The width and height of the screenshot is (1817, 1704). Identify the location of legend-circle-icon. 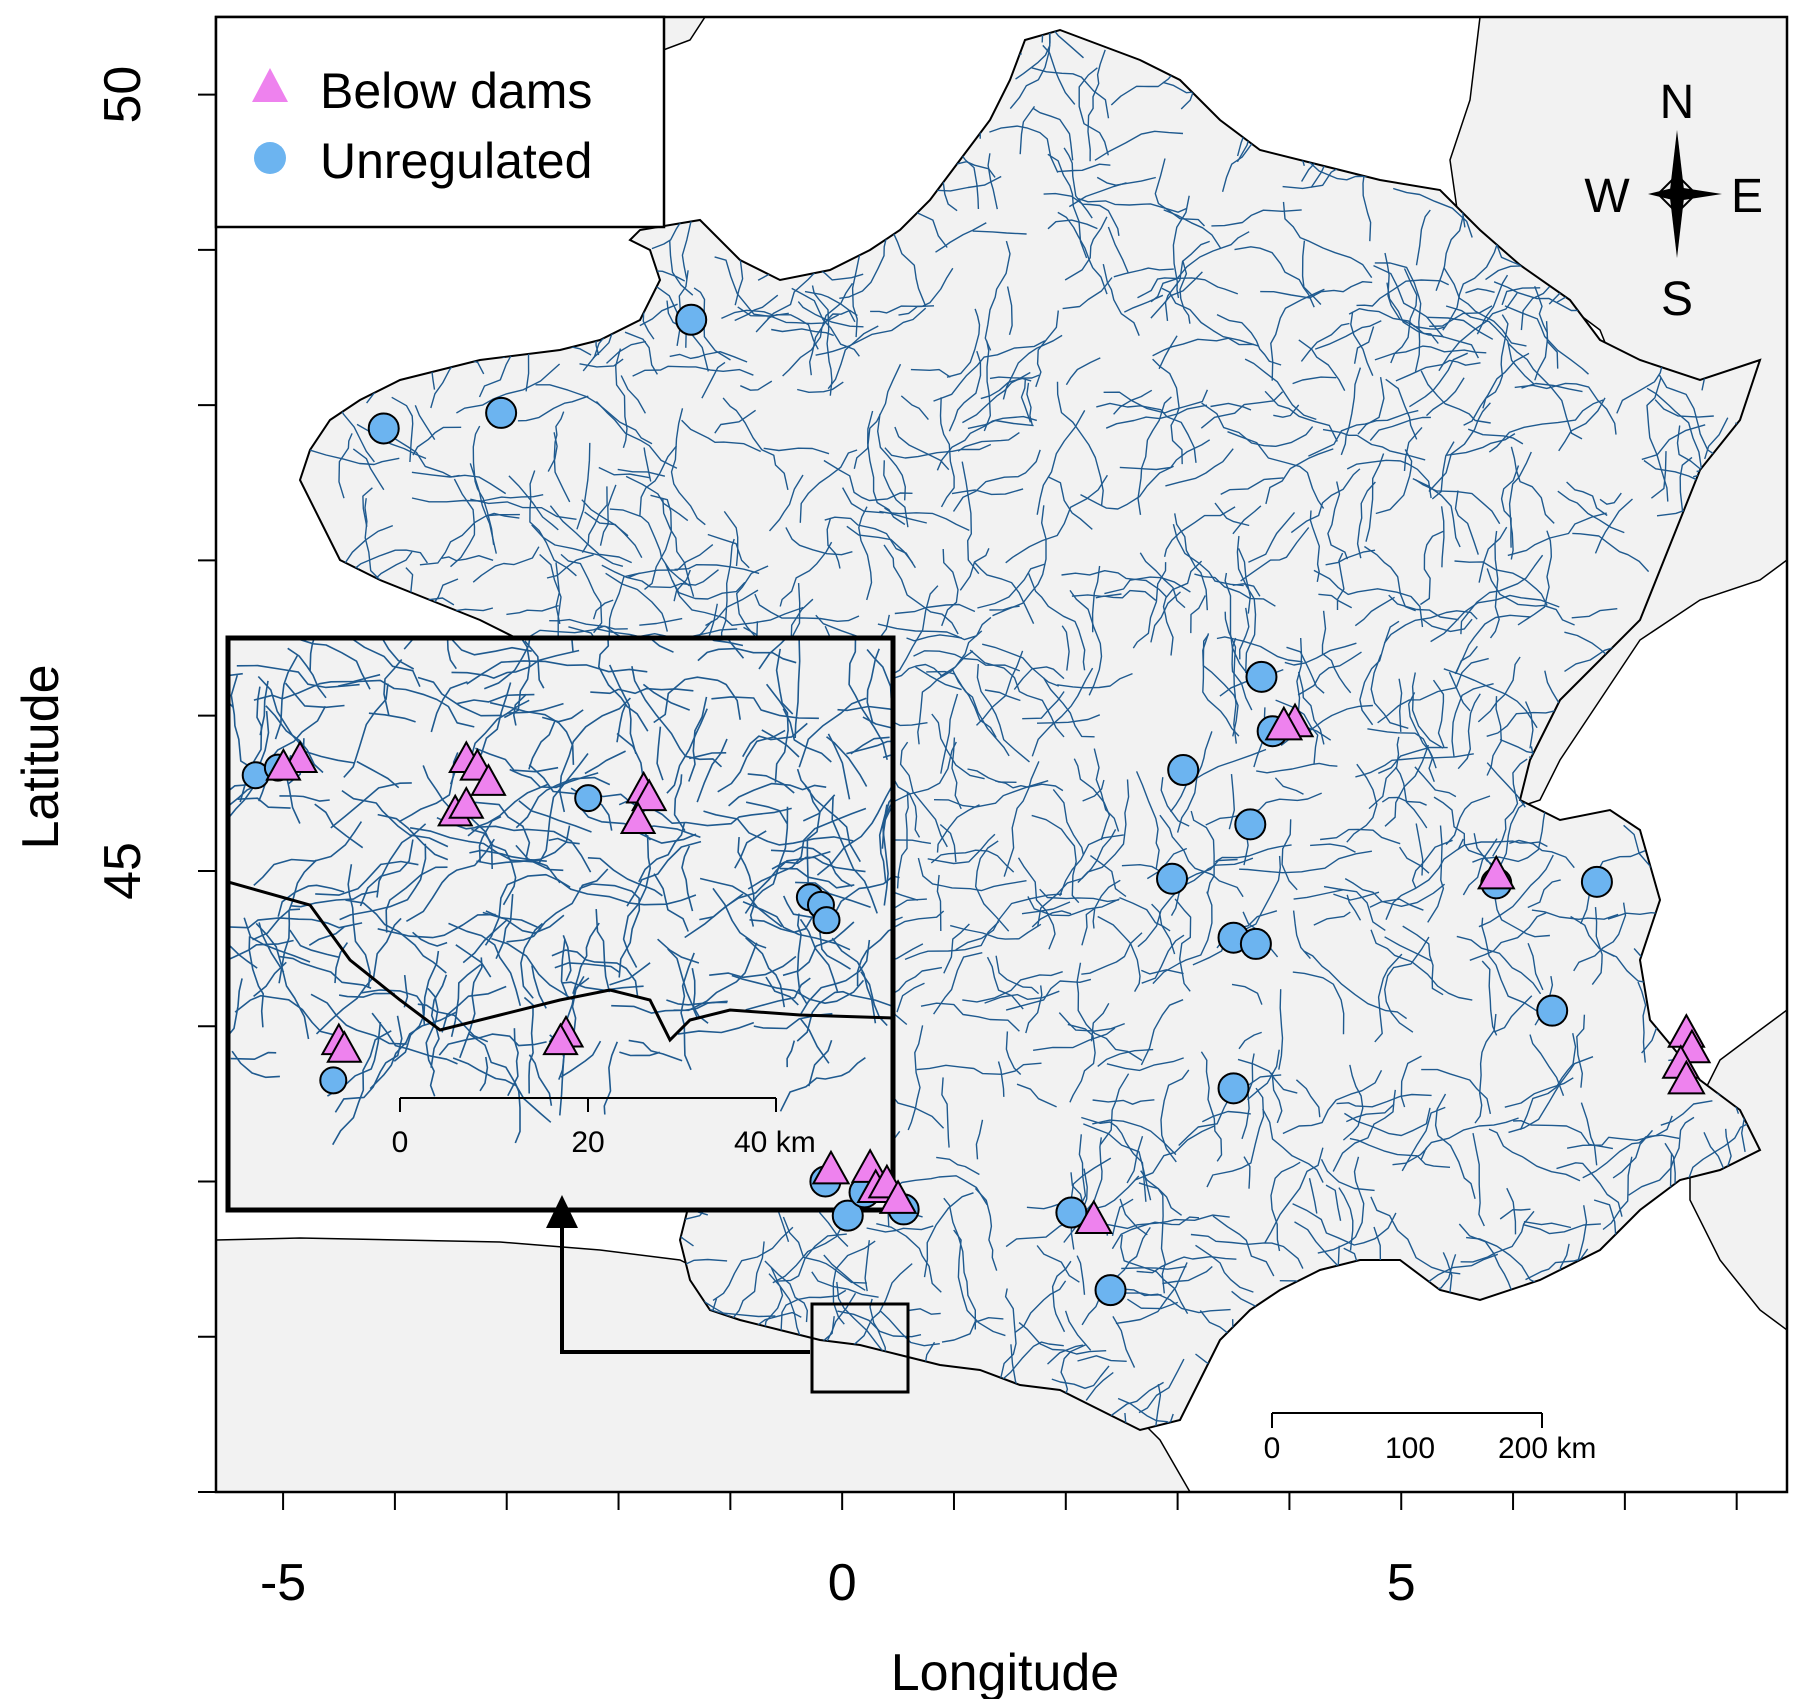
(270, 158).